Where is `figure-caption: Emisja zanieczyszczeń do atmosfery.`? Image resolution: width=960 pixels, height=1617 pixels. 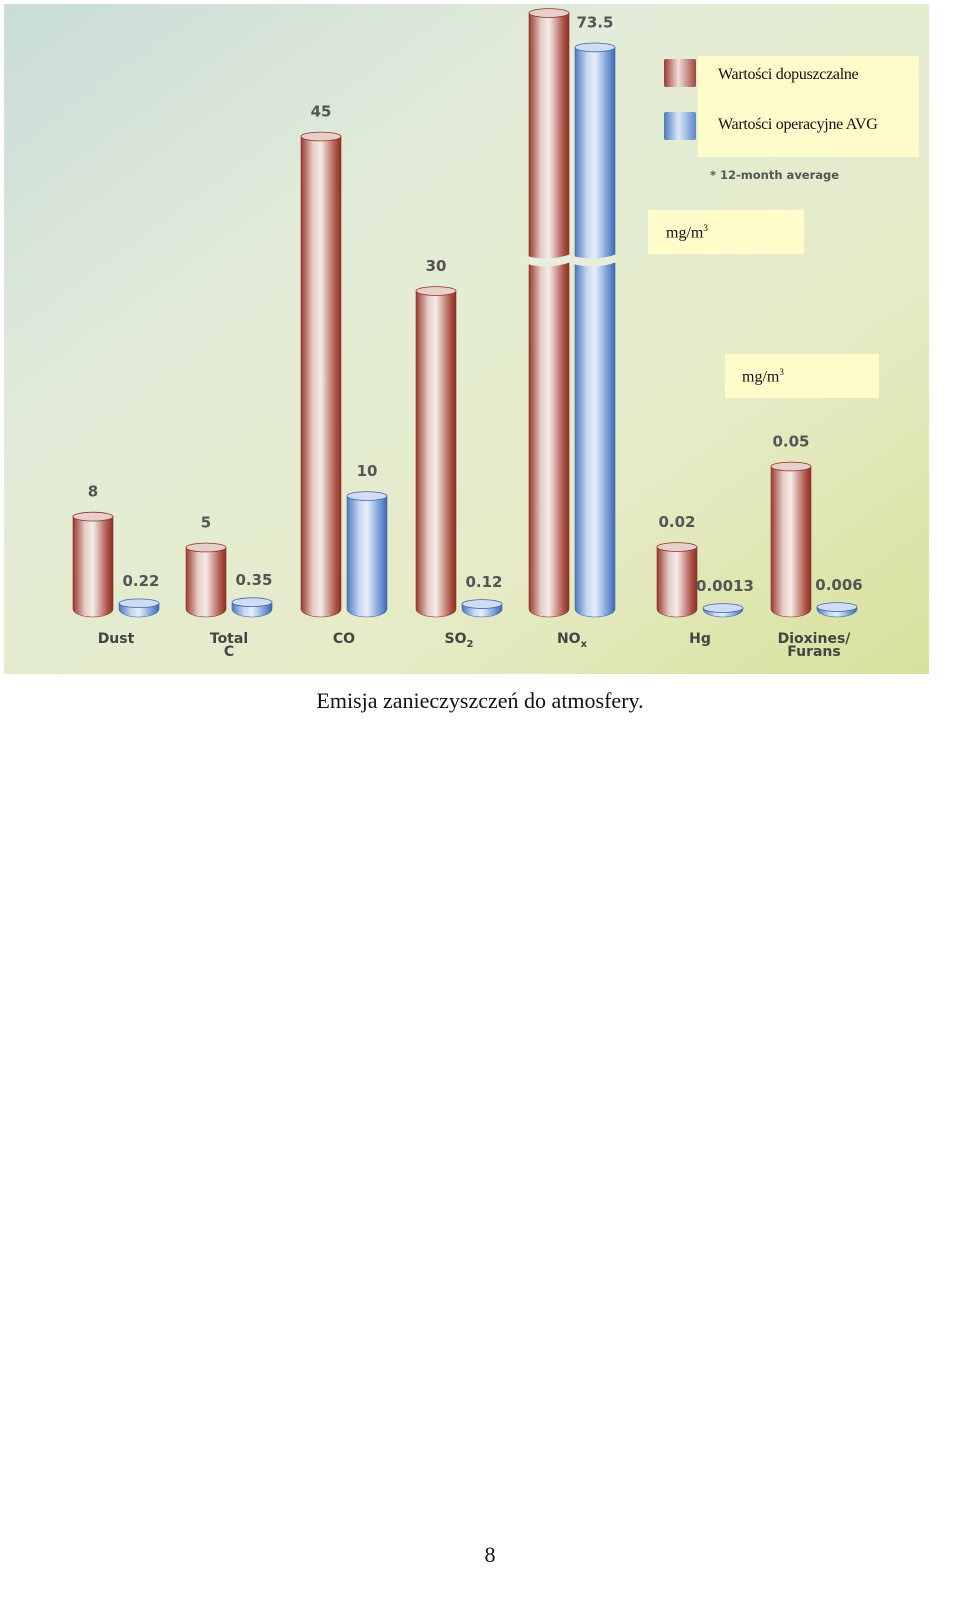
figure-caption: Emisja zanieczyszczeń do atmosfery. is located at coordinates (480, 700).